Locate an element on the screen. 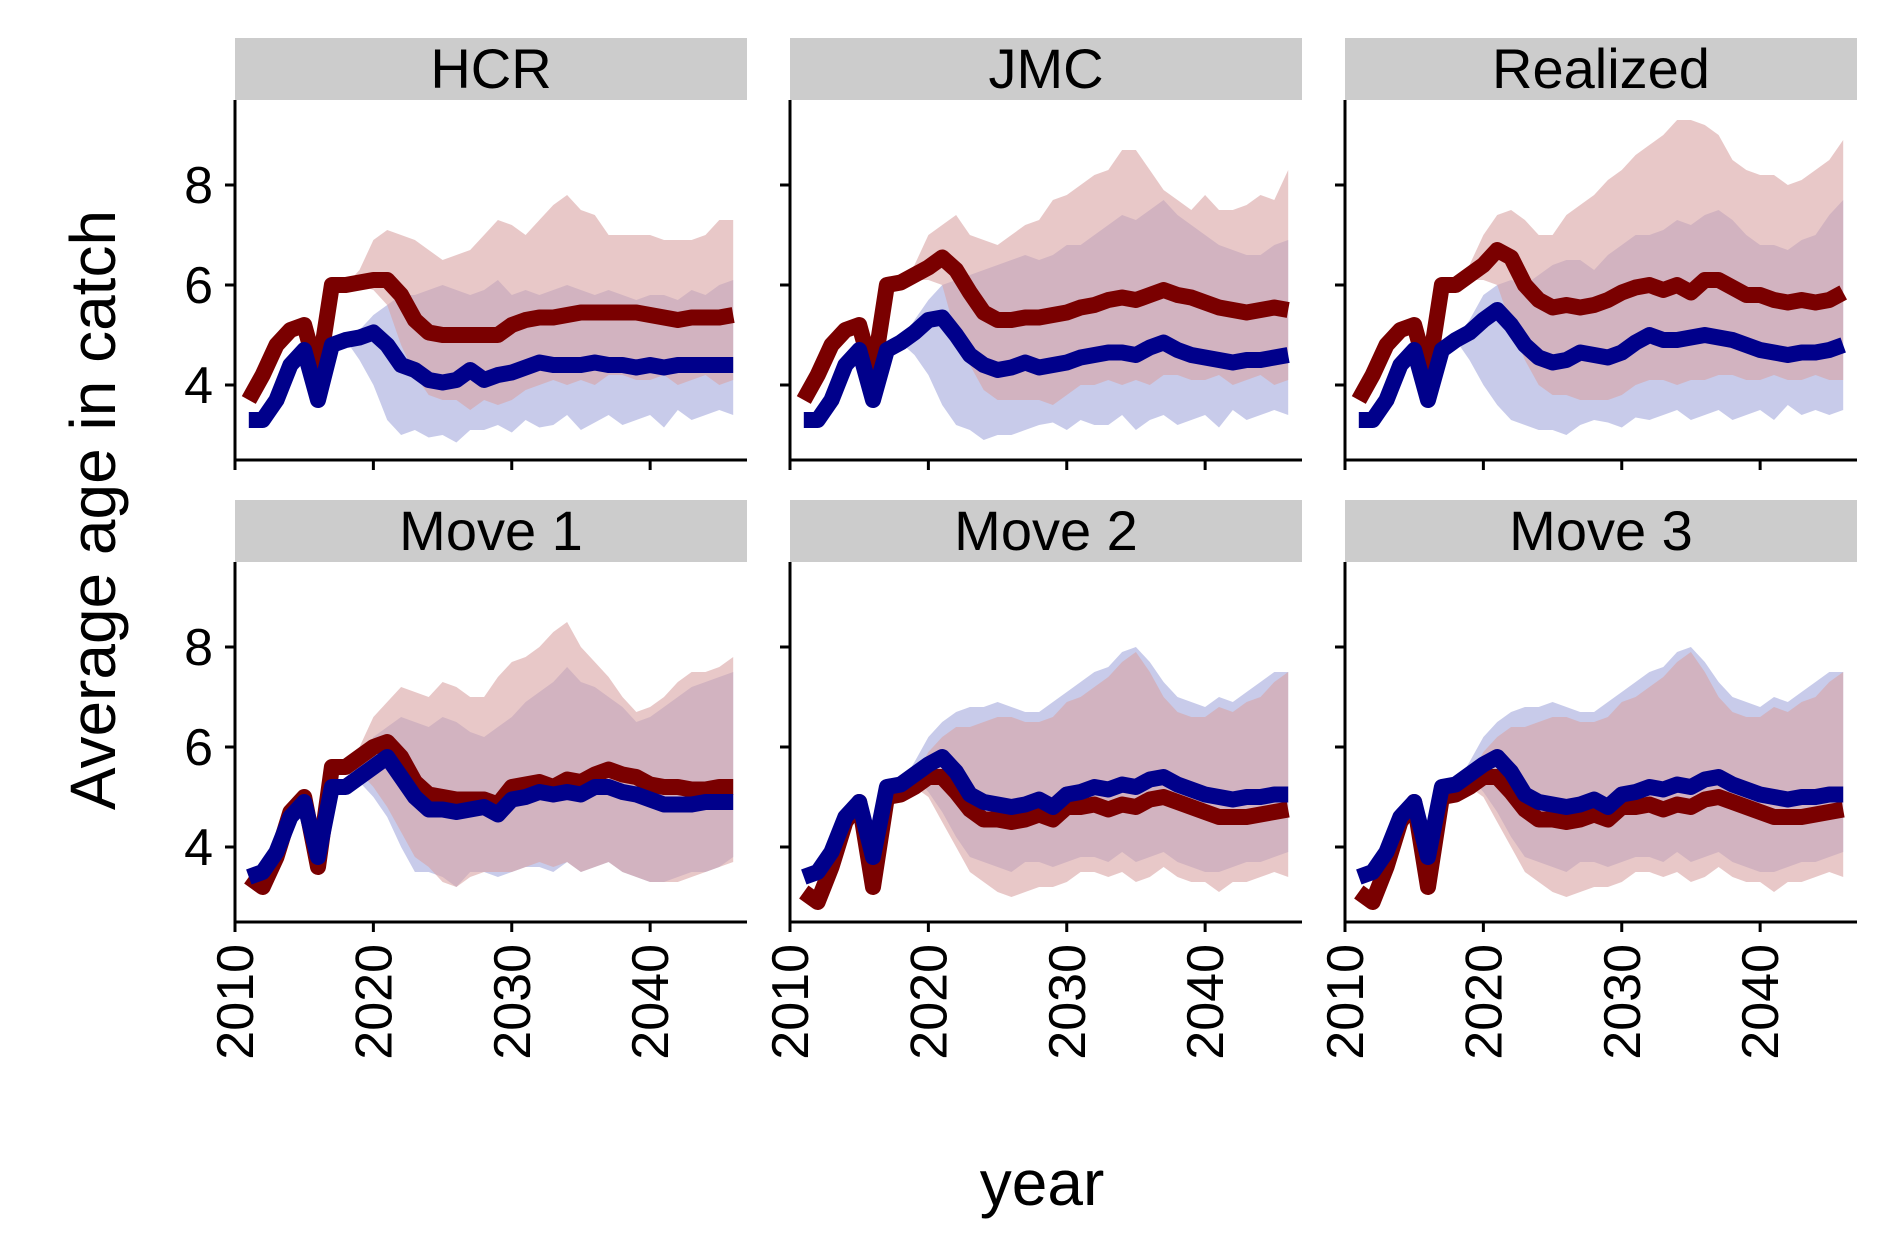  panel-jmc: JMC is located at coordinates (1041, 253).